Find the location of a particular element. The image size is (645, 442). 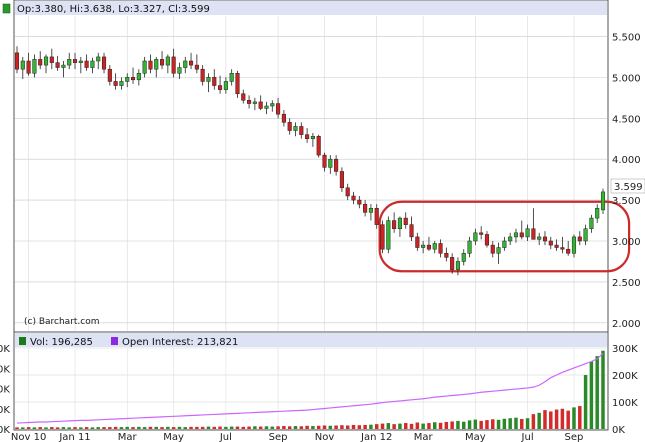

time-tick-label: Mar is located at coordinates (424, 437).